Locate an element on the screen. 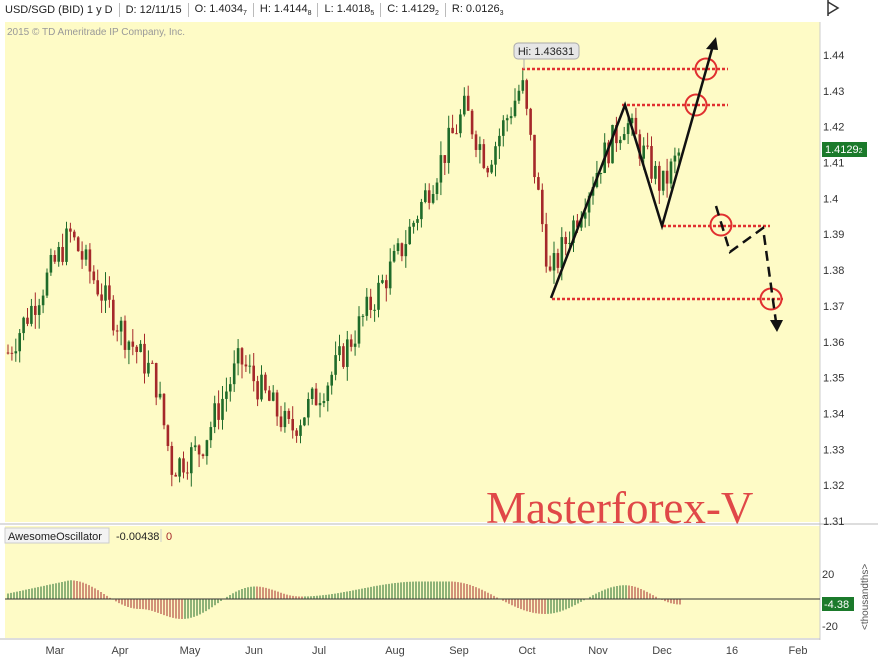 This screenshot has height=662, width=878. oscillator-units-label: <thousandths> is located at coordinates (865, 597).